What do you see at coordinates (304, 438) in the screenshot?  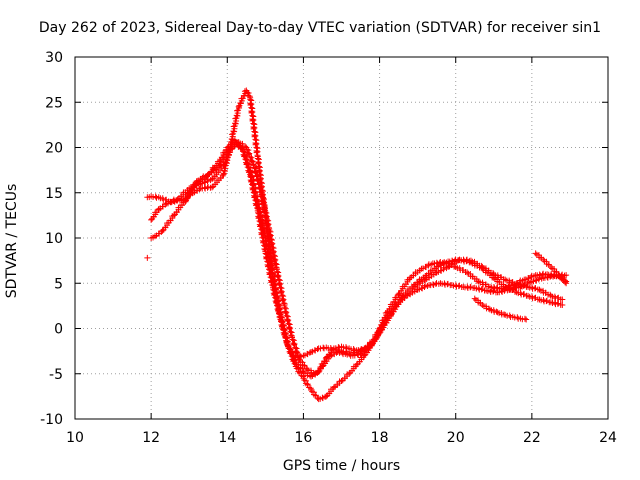 I see `x-tick-label: 16` at bounding box center [304, 438].